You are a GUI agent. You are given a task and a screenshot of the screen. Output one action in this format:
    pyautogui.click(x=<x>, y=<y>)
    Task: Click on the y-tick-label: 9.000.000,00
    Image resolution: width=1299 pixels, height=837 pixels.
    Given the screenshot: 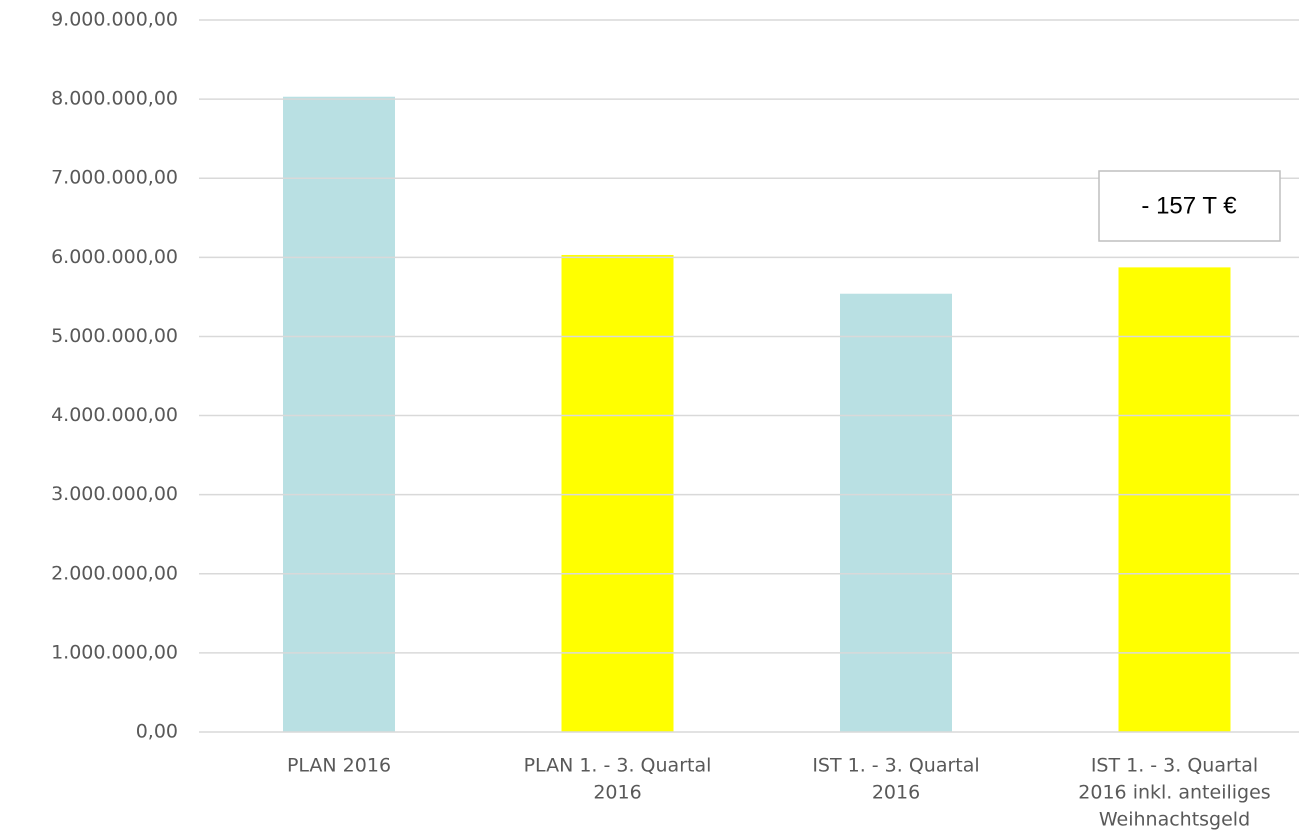 What is the action you would take?
    pyautogui.click(x=114, y=20)
    